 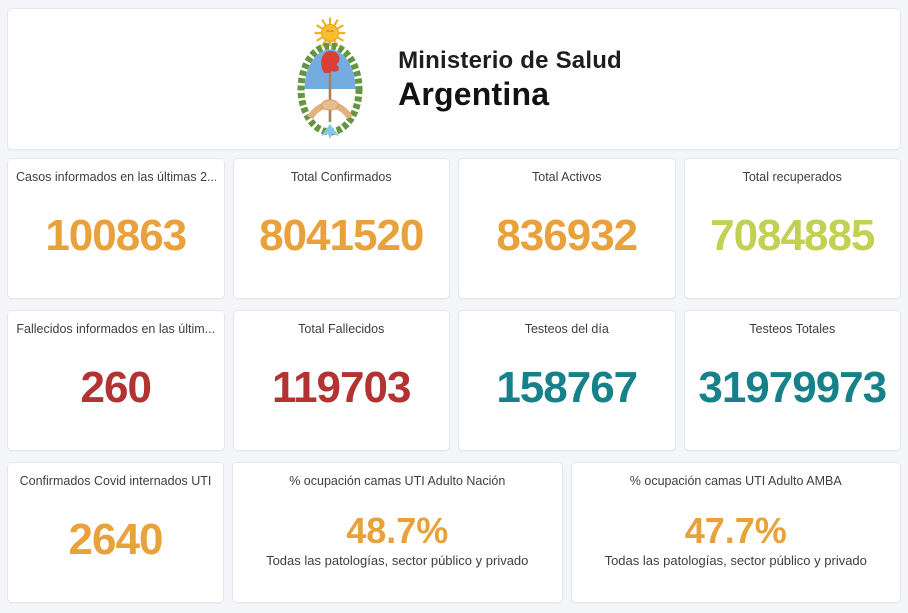 I want to click on stat-value: 100863, so click(x=116, y=235).